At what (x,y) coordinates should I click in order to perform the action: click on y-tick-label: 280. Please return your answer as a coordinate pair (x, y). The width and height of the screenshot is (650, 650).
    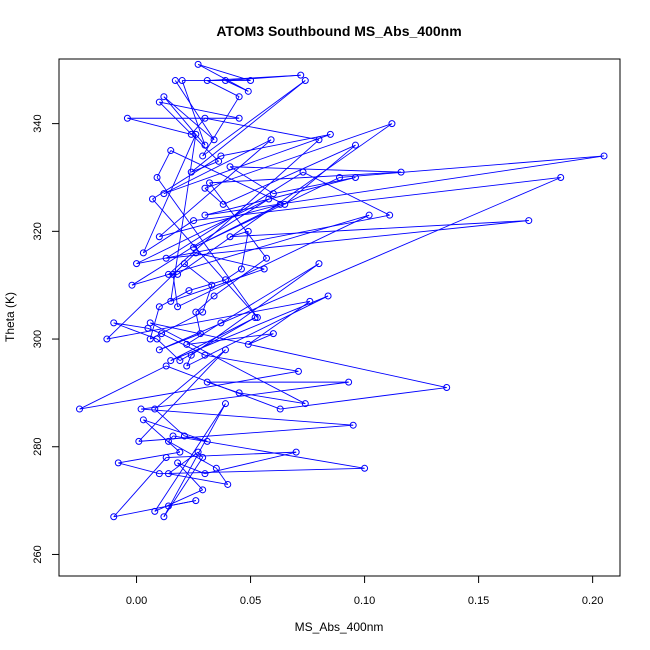
    Looking at the image, I should click on (38, 447).